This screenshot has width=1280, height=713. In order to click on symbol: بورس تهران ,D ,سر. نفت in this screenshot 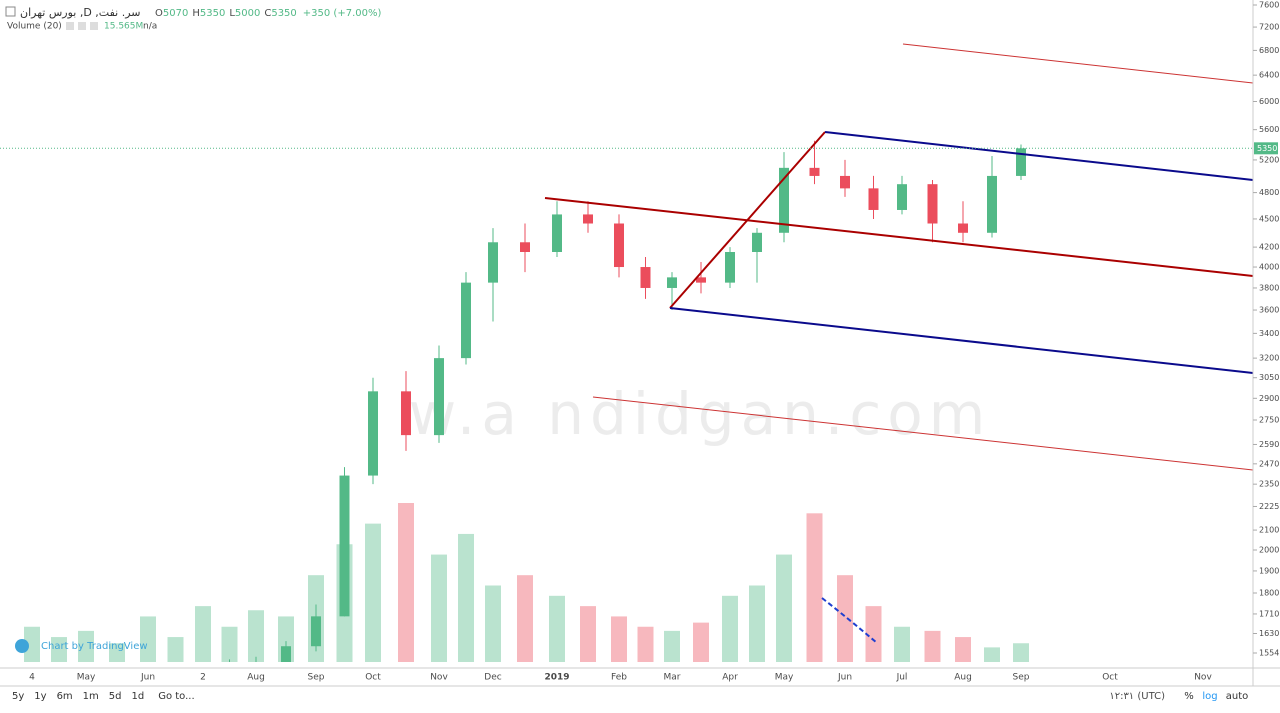, I will do `click(80, 12)`.